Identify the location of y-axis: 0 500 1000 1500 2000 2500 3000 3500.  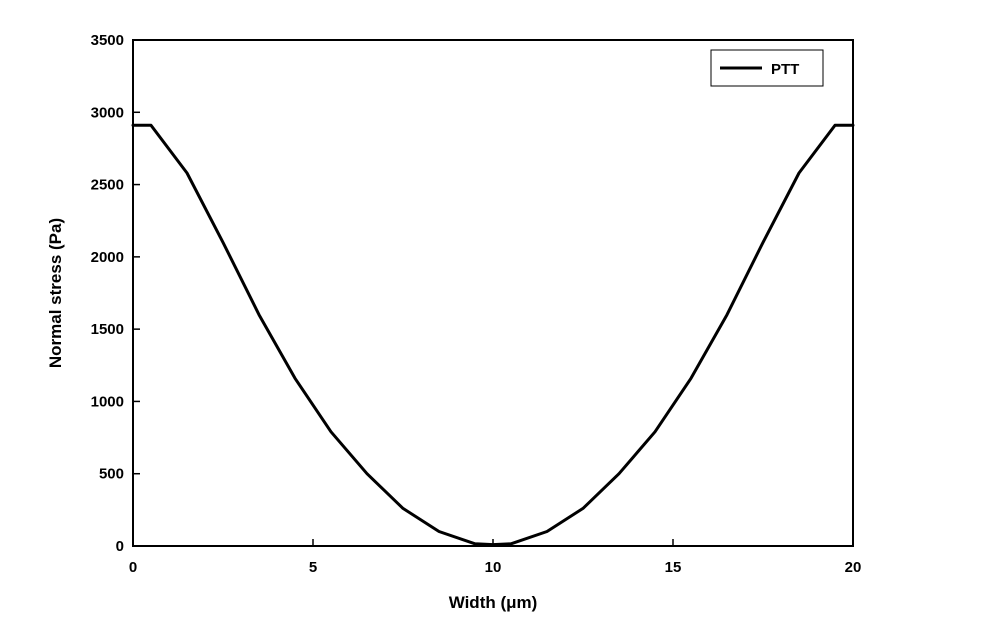
(115, 293).